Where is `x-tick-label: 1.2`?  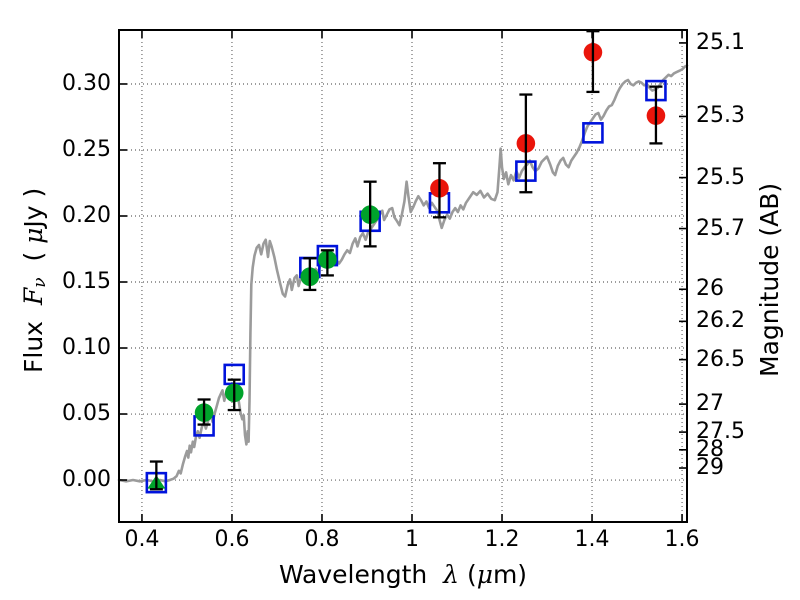 x-tick-label: 1.2 is located at coordinates (502, 539).